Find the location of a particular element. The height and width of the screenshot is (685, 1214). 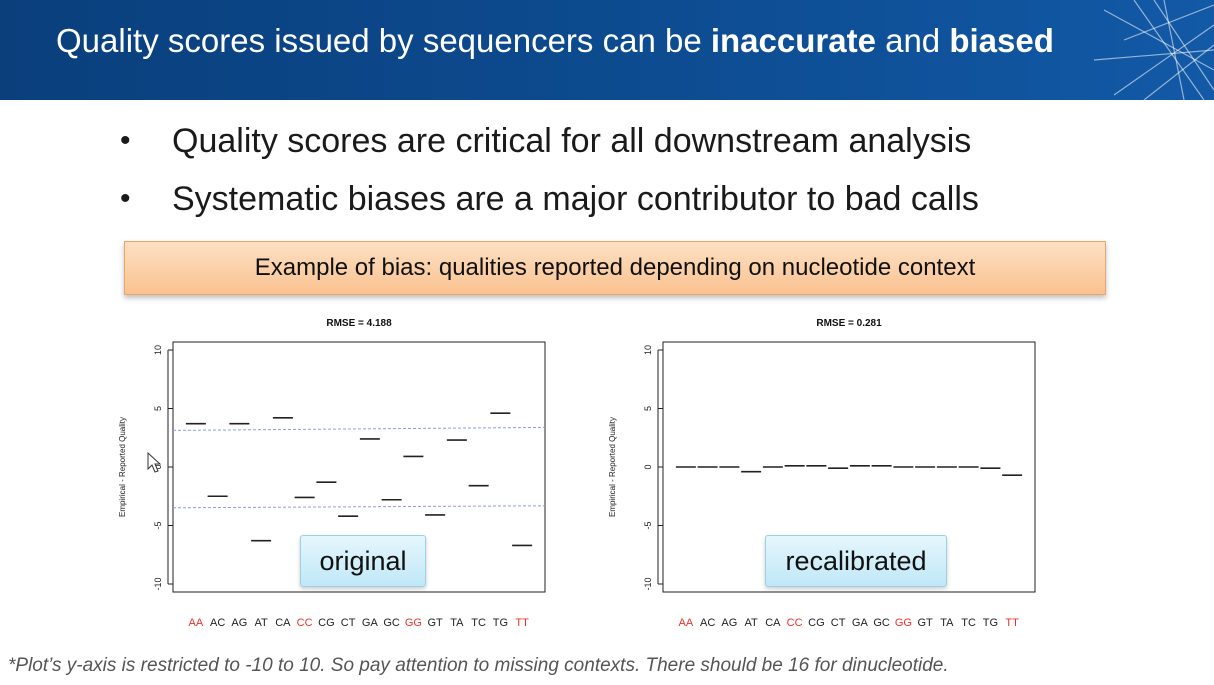

chart-title: RMSE = 0.281 is located at coordinates (849, 323).